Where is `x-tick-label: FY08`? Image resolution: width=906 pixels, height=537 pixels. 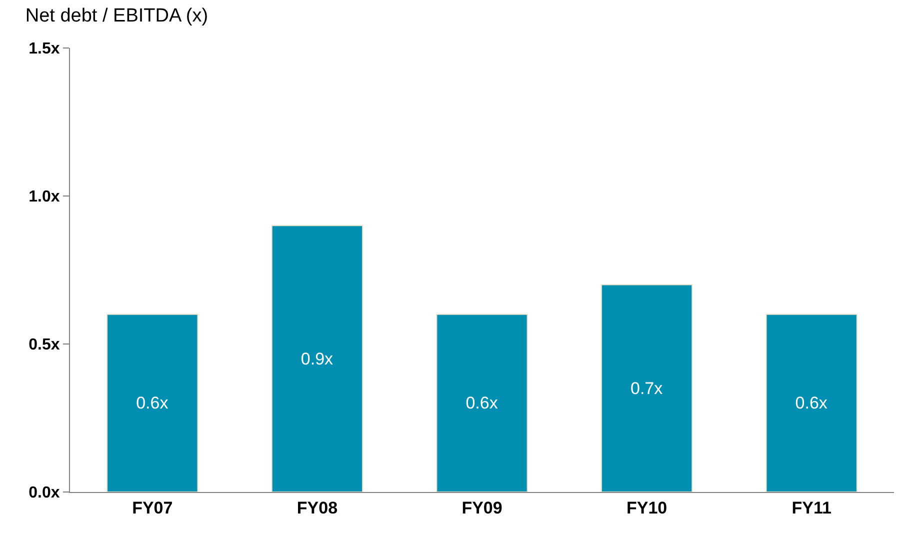
x-tick-label: FY08 is located at coordinates (317, 508).